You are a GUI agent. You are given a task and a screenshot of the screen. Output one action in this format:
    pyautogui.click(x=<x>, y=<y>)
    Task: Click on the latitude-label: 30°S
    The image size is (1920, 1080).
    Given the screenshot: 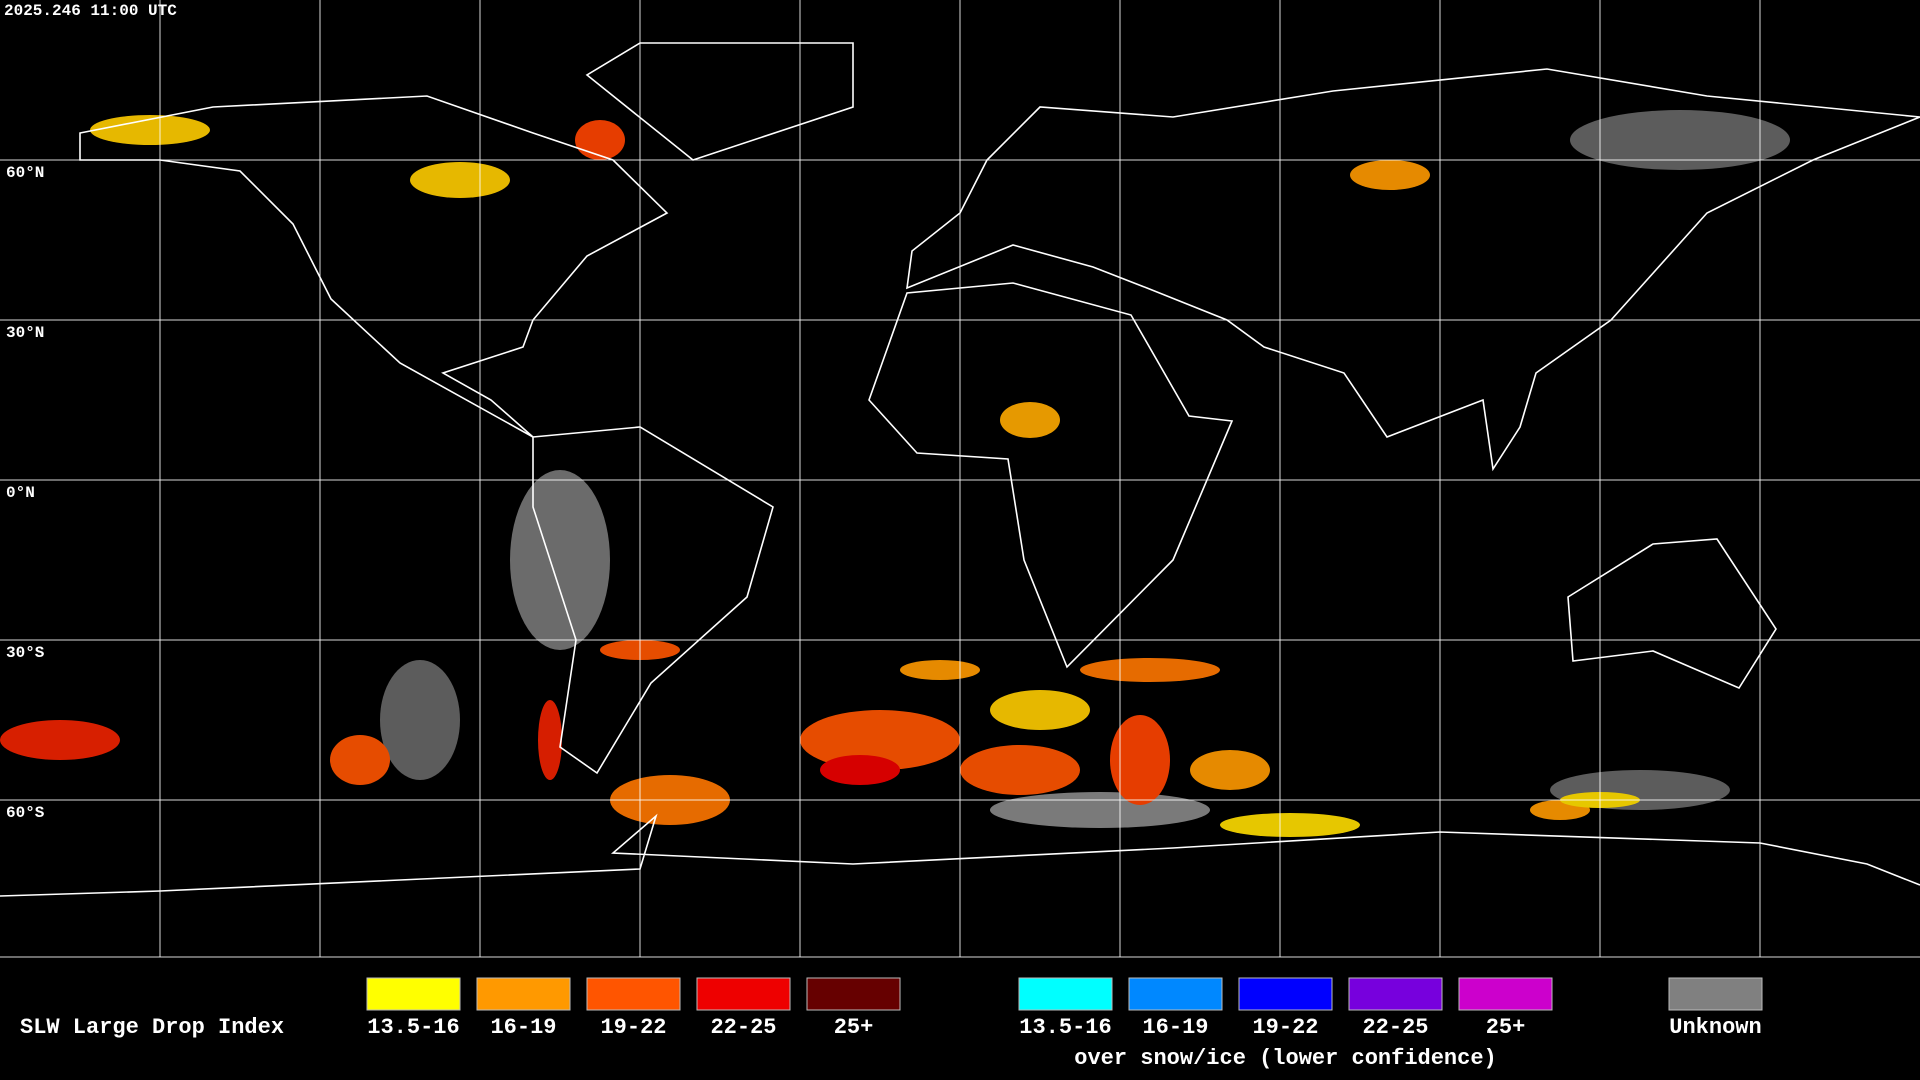 What is the action you would take?
    pyautogui.click(x=25, y=653)
    